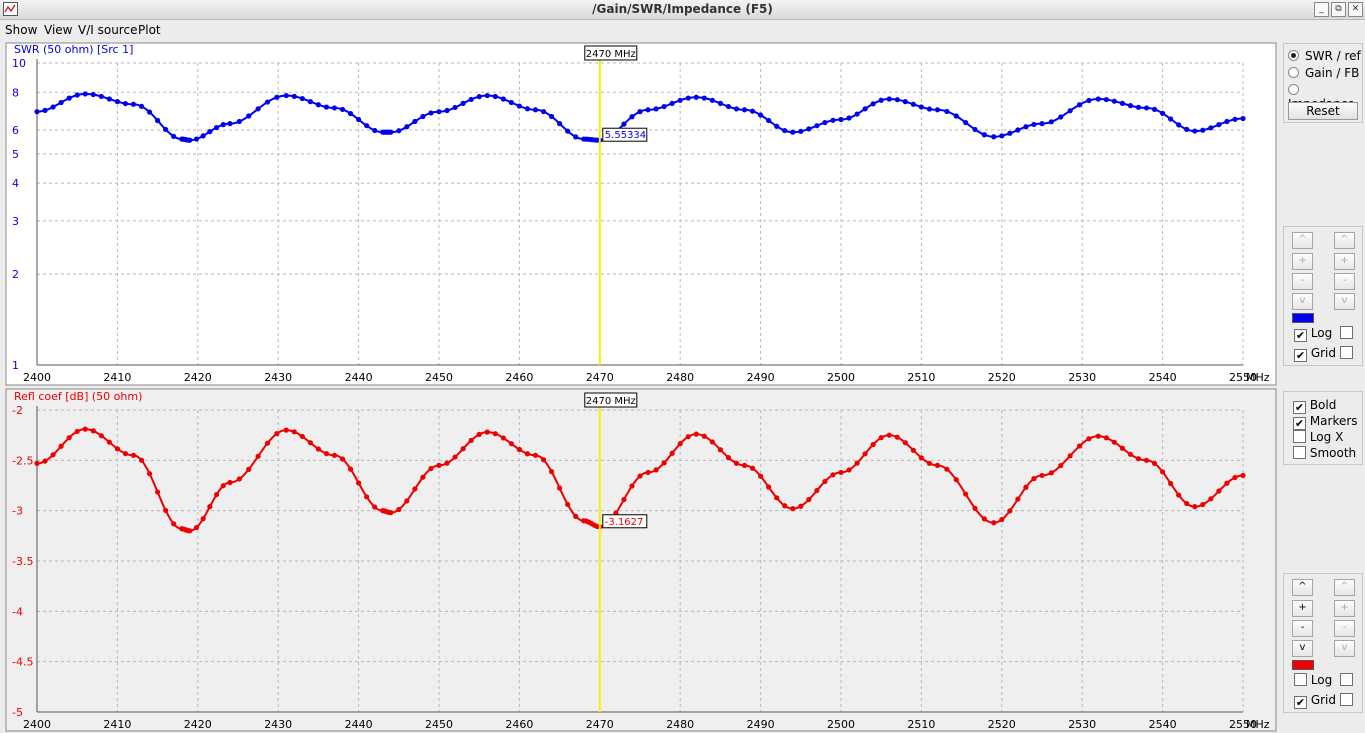 This screenshot has height=733, width=1365. I want to click on restore-button: ⧉, so click(1338, 9).